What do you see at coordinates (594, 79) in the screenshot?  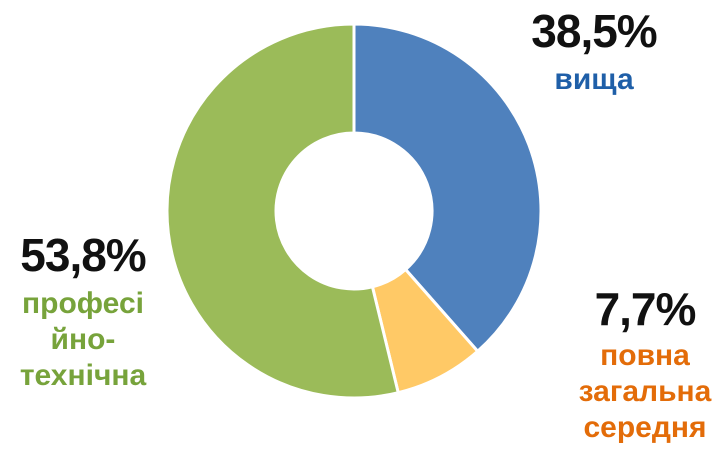 I see `category-label-higher: вища` at bounding box center [594, 79].